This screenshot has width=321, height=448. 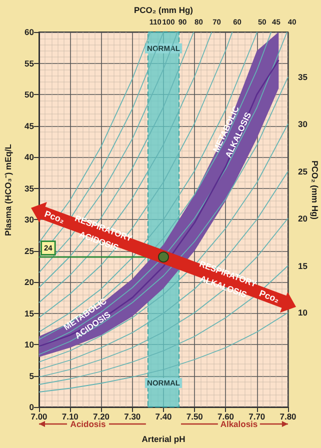 I want to click on y-axis-title: Plasma (HCO₃⁻) mEq/L, so click(x=8, y=190).